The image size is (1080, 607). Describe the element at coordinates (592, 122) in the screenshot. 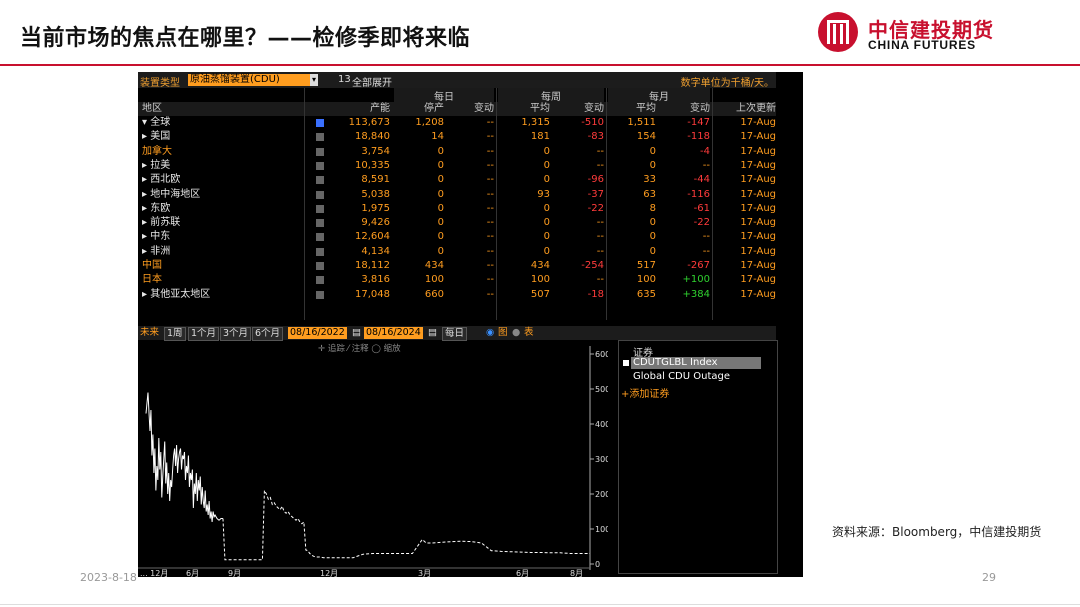

I see `cell-w-chg: -510` at that location.